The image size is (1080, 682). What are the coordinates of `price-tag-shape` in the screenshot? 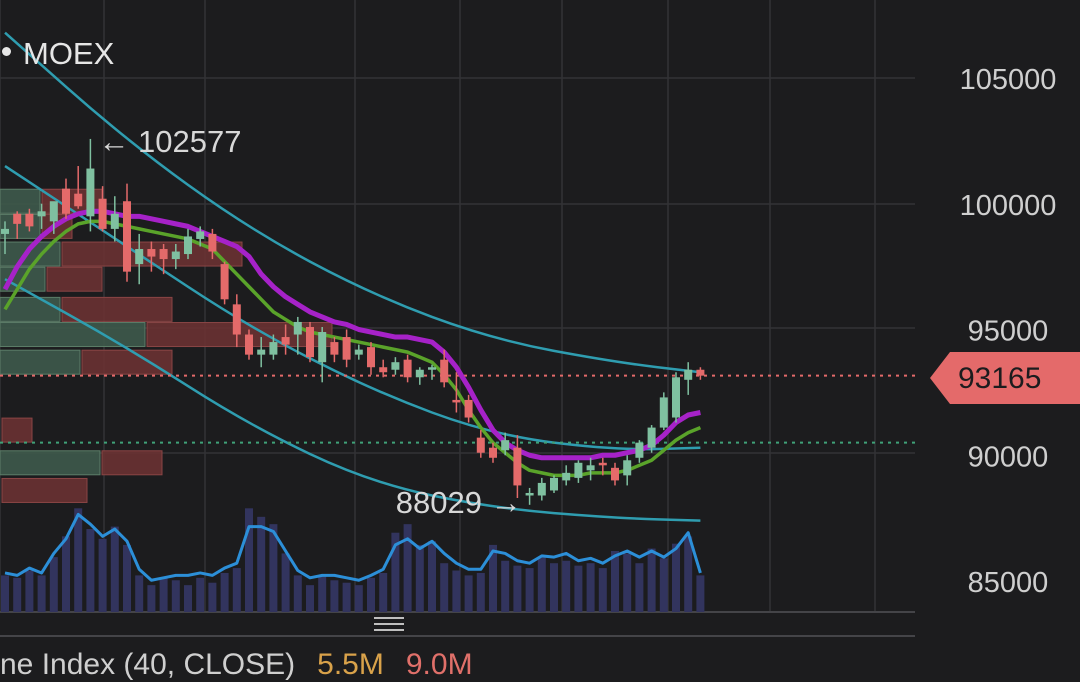 It's located at (1005, 378).